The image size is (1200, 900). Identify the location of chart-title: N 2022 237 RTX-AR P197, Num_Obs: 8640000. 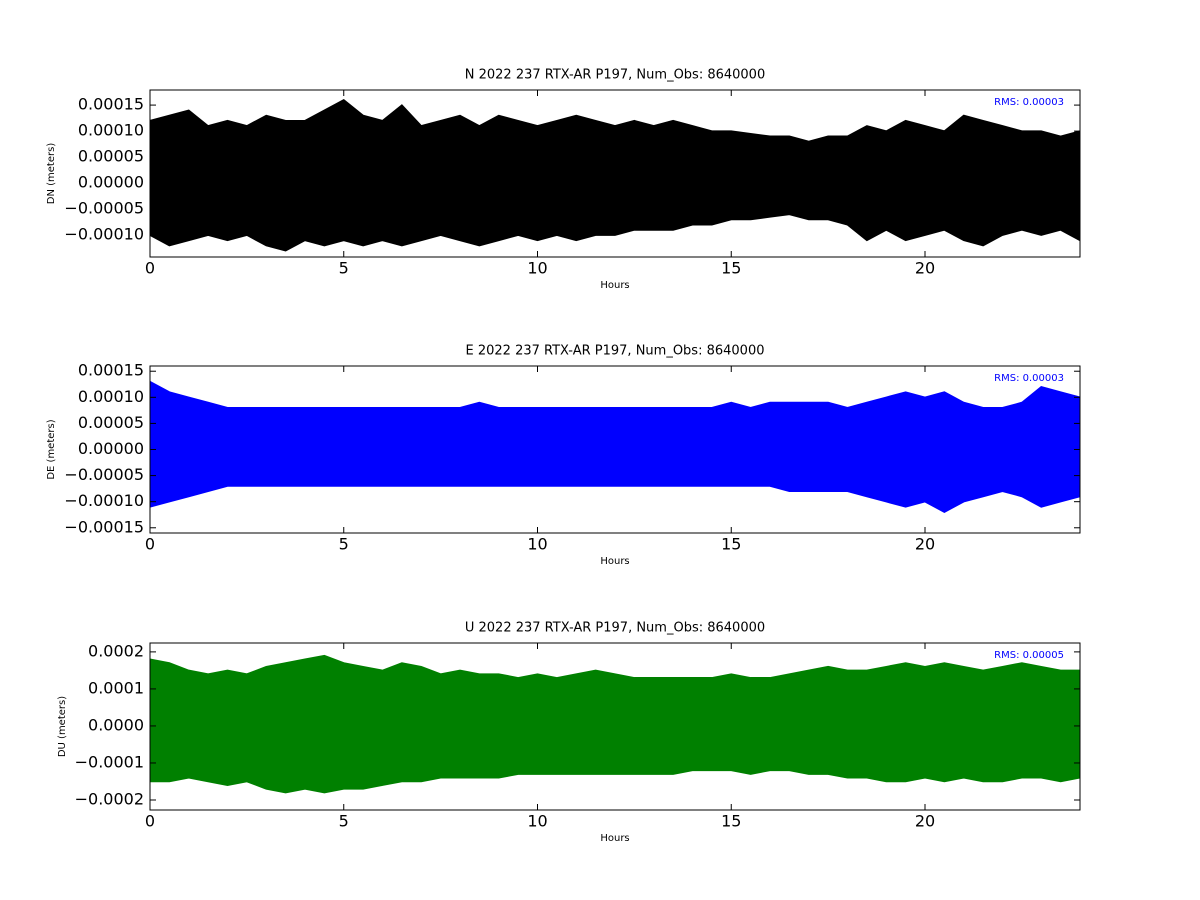
(615, 75).